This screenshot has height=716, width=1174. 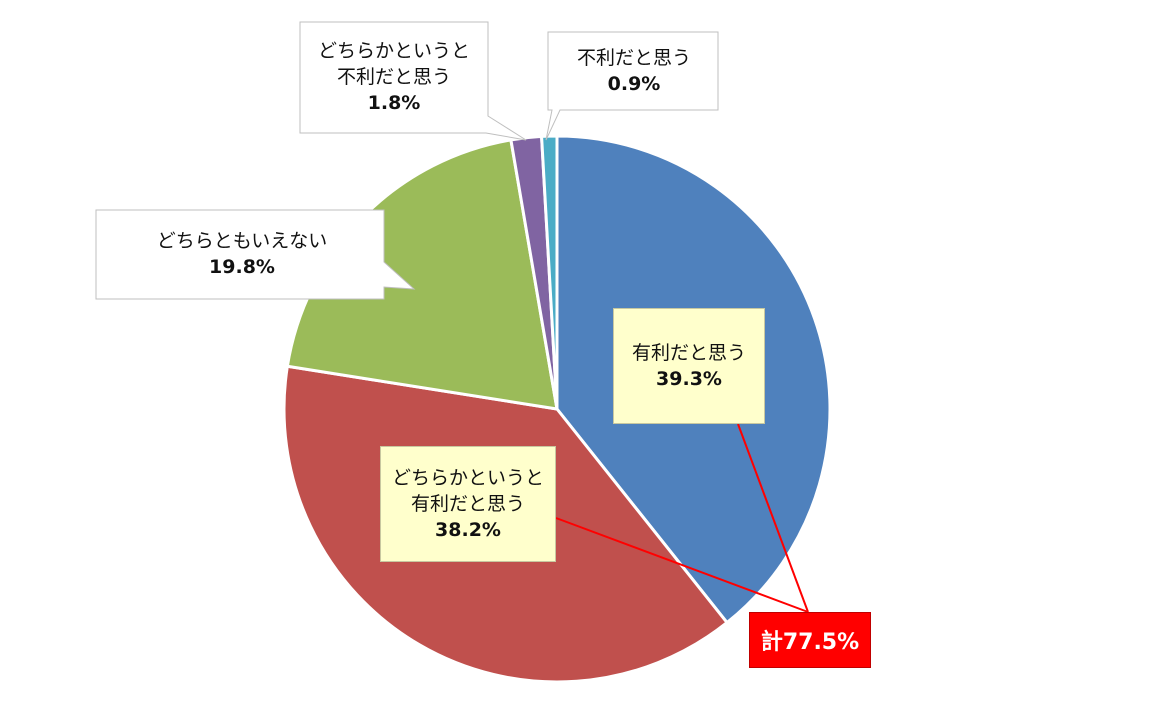 What do you see at coordinates (682, 565) in the screenshot?
I see `total-connector-somewhat-advantageous` at bounding box center [682, 565].